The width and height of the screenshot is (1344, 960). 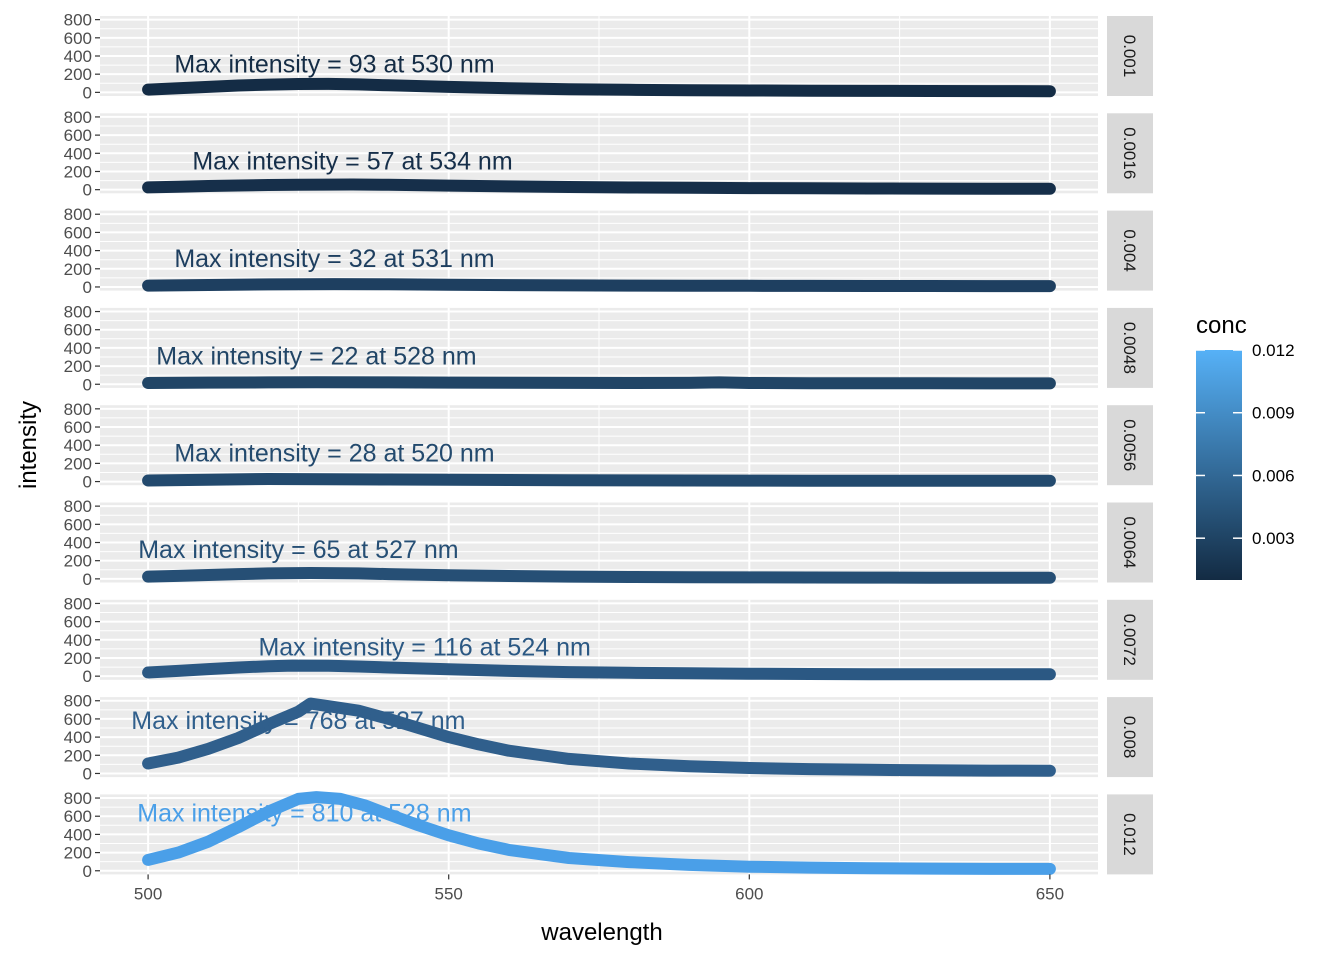 What do you see at coordinates (1129, 737) in the screenshot?
I see `facet-strip-label: 0.008` at bounding box center [1129, 737].